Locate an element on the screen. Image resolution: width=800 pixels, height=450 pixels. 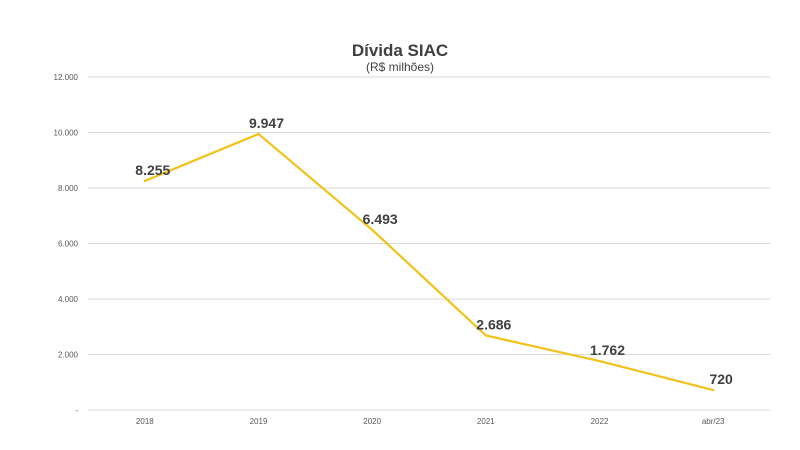
x-tick-label: 2018 is located at coordinates (145, 421).